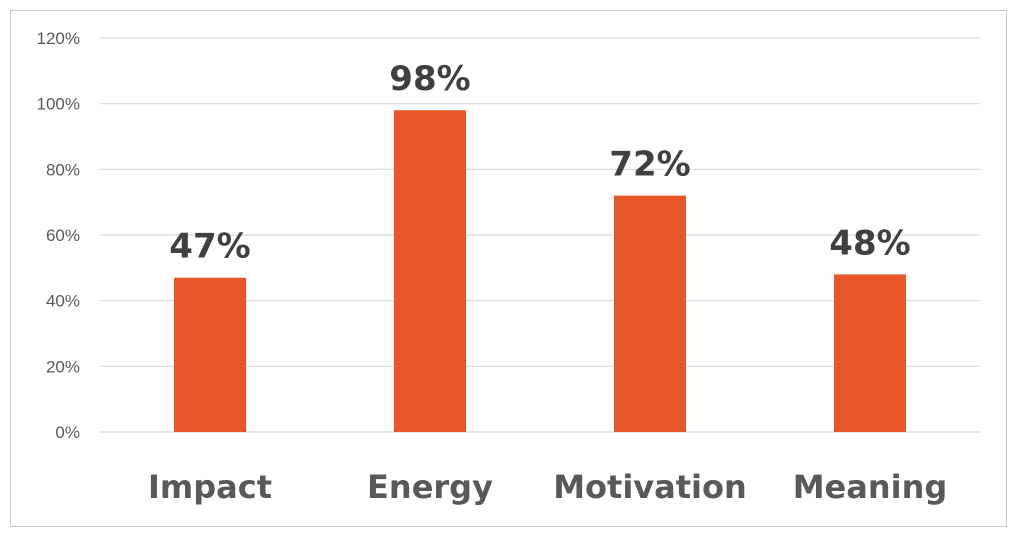  Describe the element at coordinates (650, 487) in the screenshot. I see `category-label-motivation: Motivation` at that location.